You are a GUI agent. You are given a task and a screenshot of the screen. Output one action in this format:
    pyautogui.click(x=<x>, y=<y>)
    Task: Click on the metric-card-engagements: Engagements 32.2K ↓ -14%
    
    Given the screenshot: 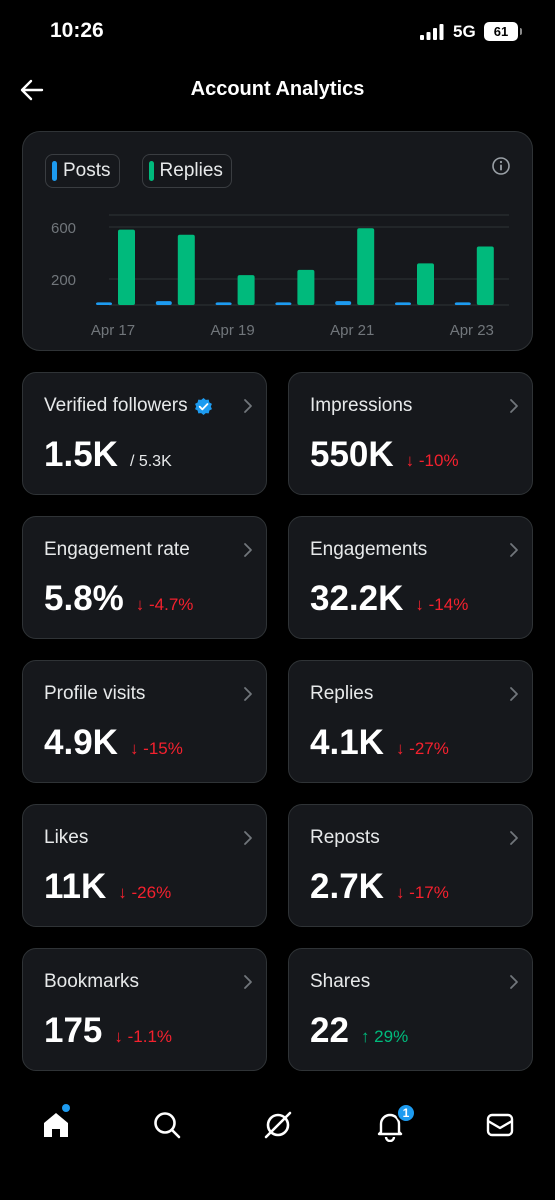 What is the action you would take?
    pyautogui.click(x=410, y=577)
    